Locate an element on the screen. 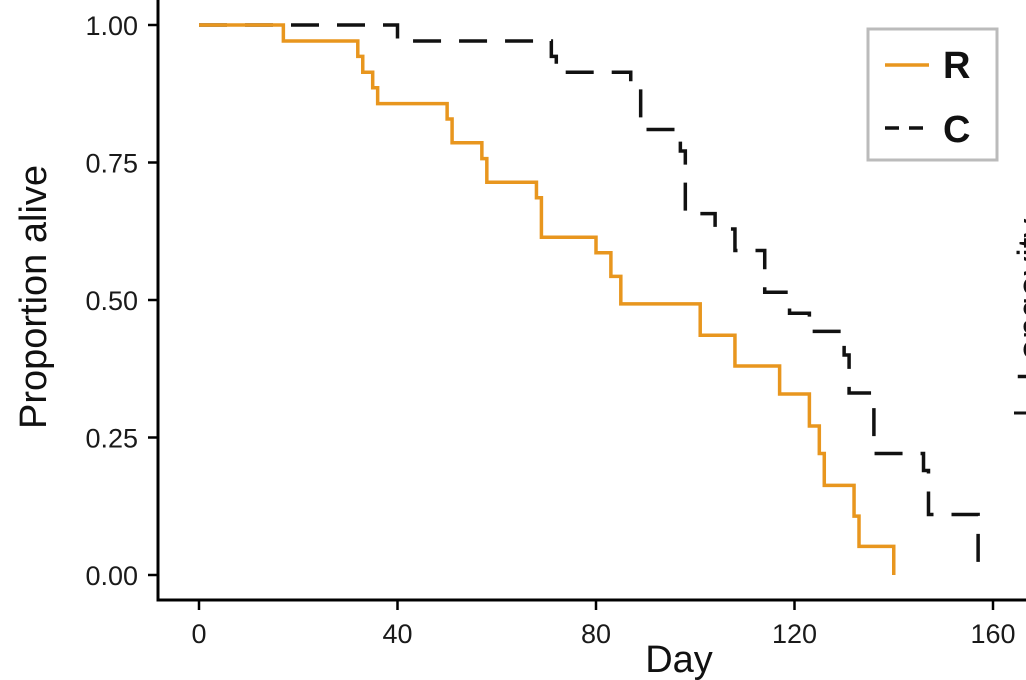 The width and height of the screenshot is (1026, 680). x-tick-label: 40 is located at coordinates (397, 634).